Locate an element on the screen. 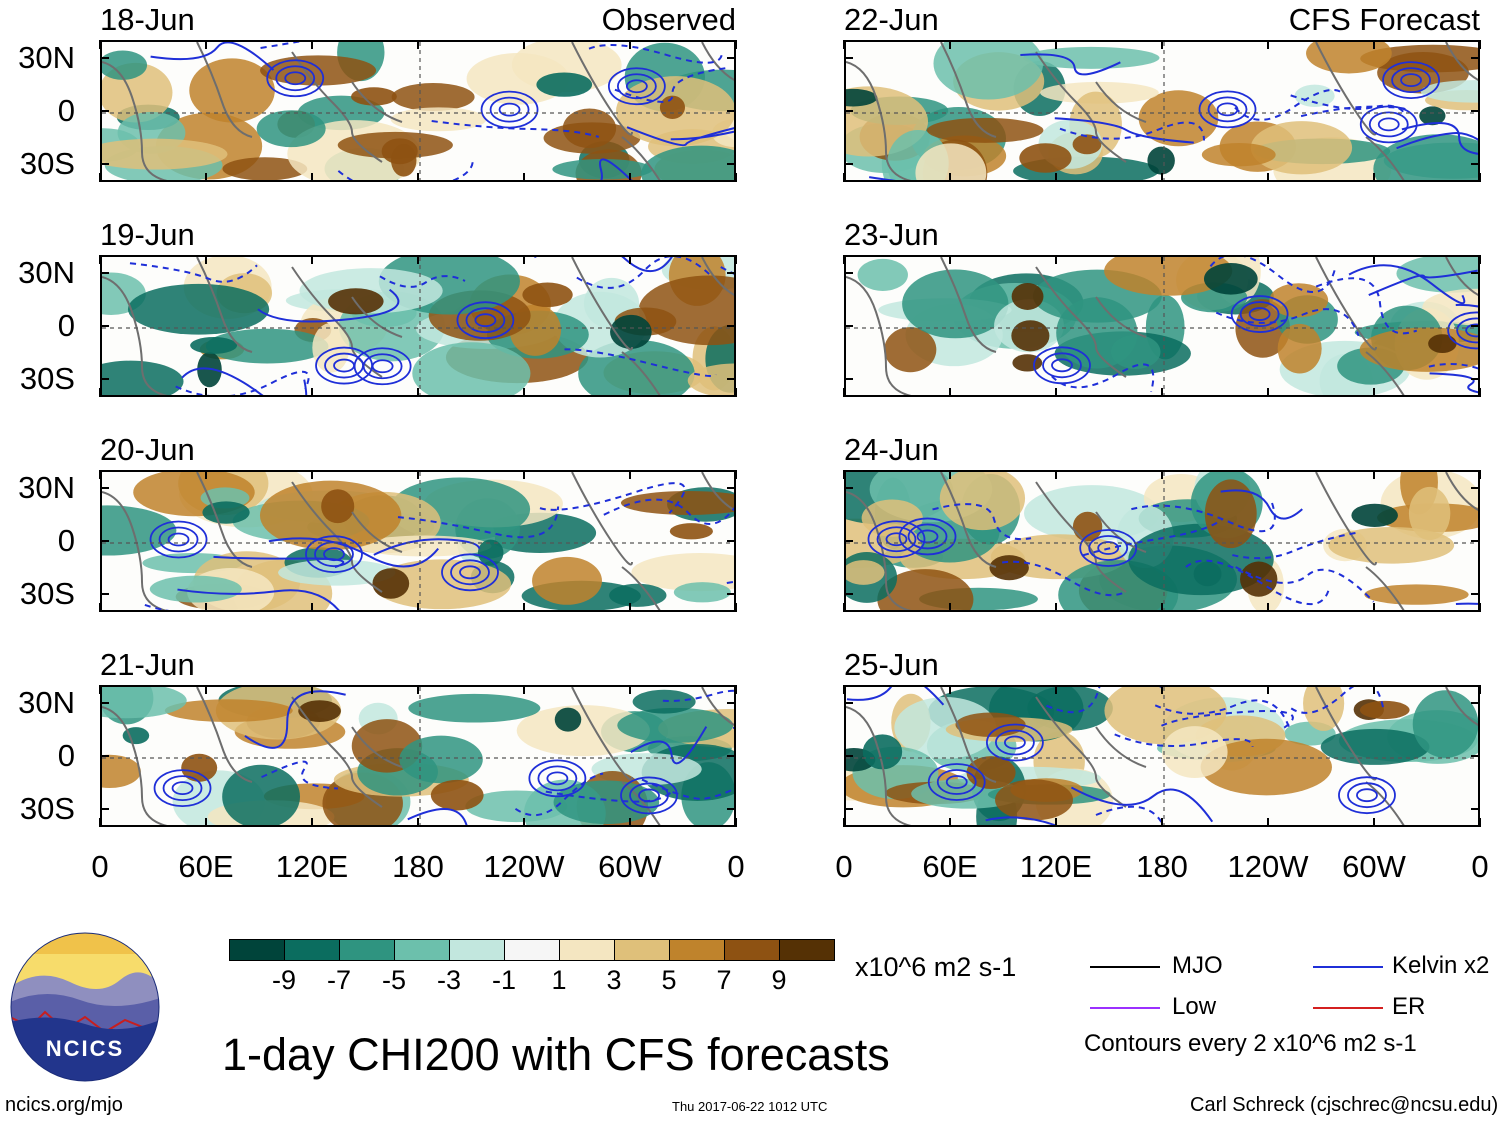  colorbar-label: 1 is located at coordinates (559, 980).